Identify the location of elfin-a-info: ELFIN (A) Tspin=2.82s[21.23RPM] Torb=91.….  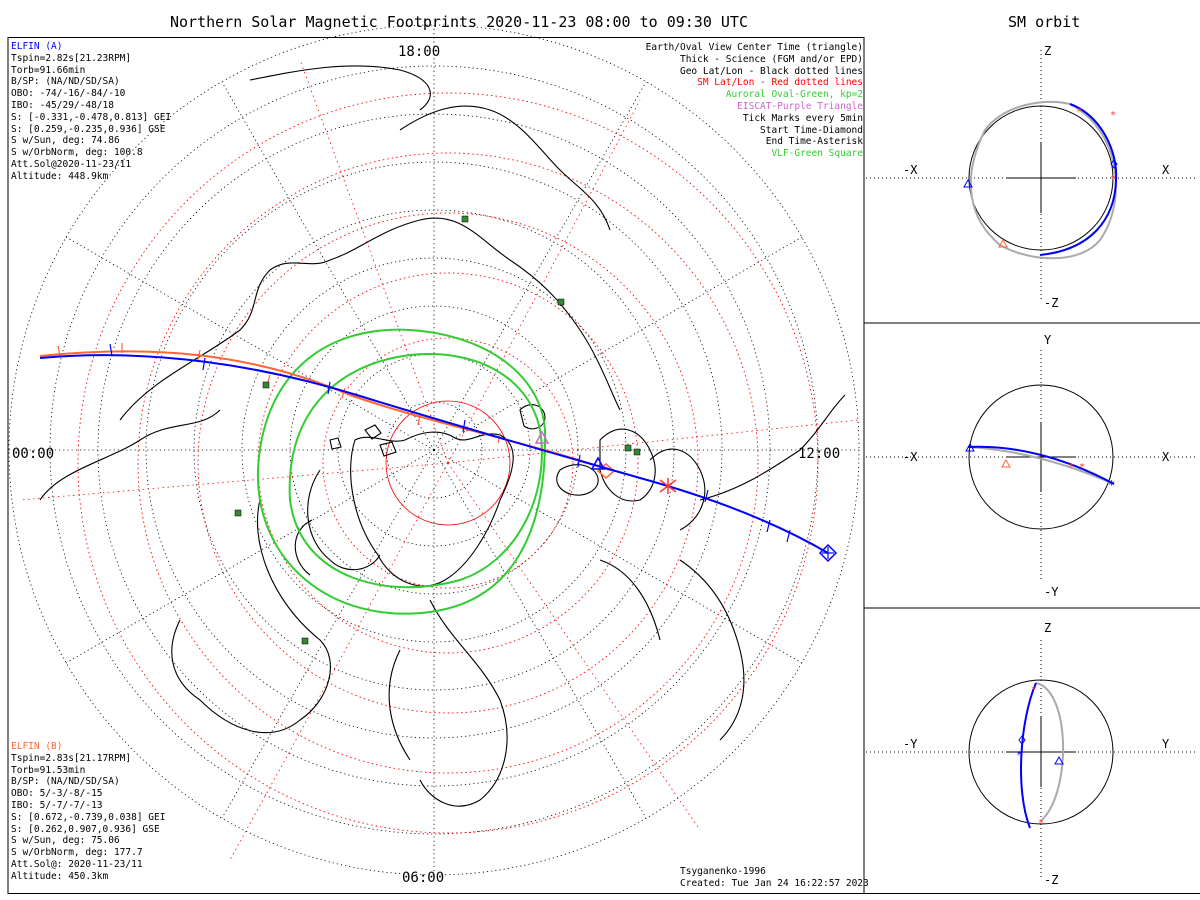
(91, 112).